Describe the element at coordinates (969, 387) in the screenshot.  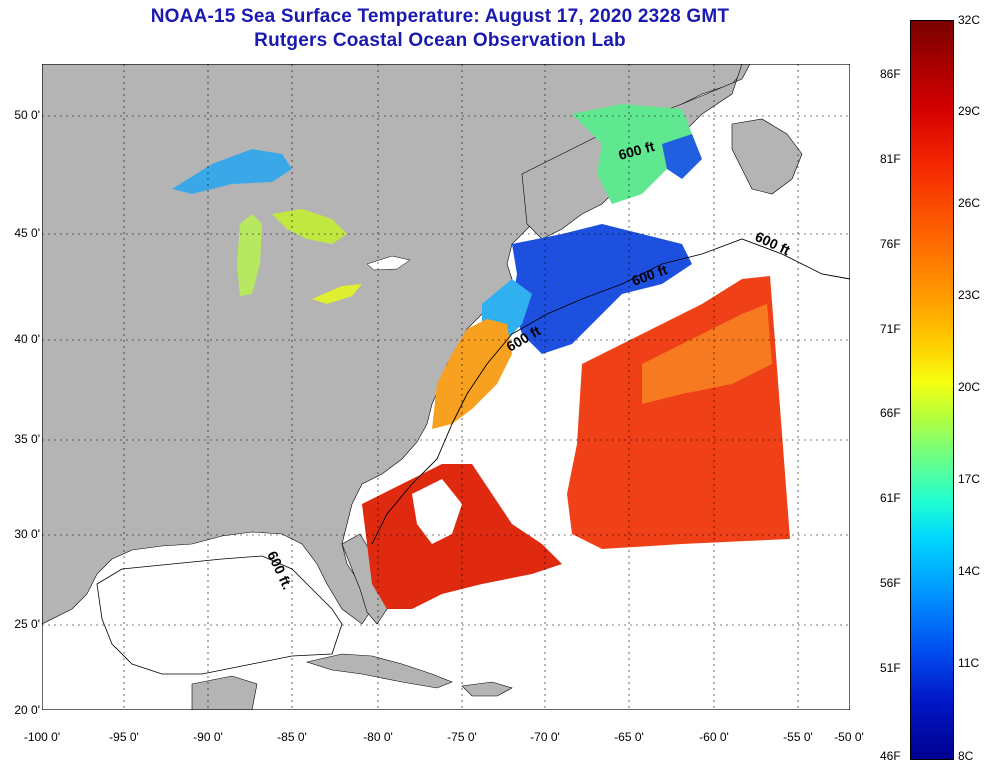
I see `colorbar-c-label: 20C` at that location.